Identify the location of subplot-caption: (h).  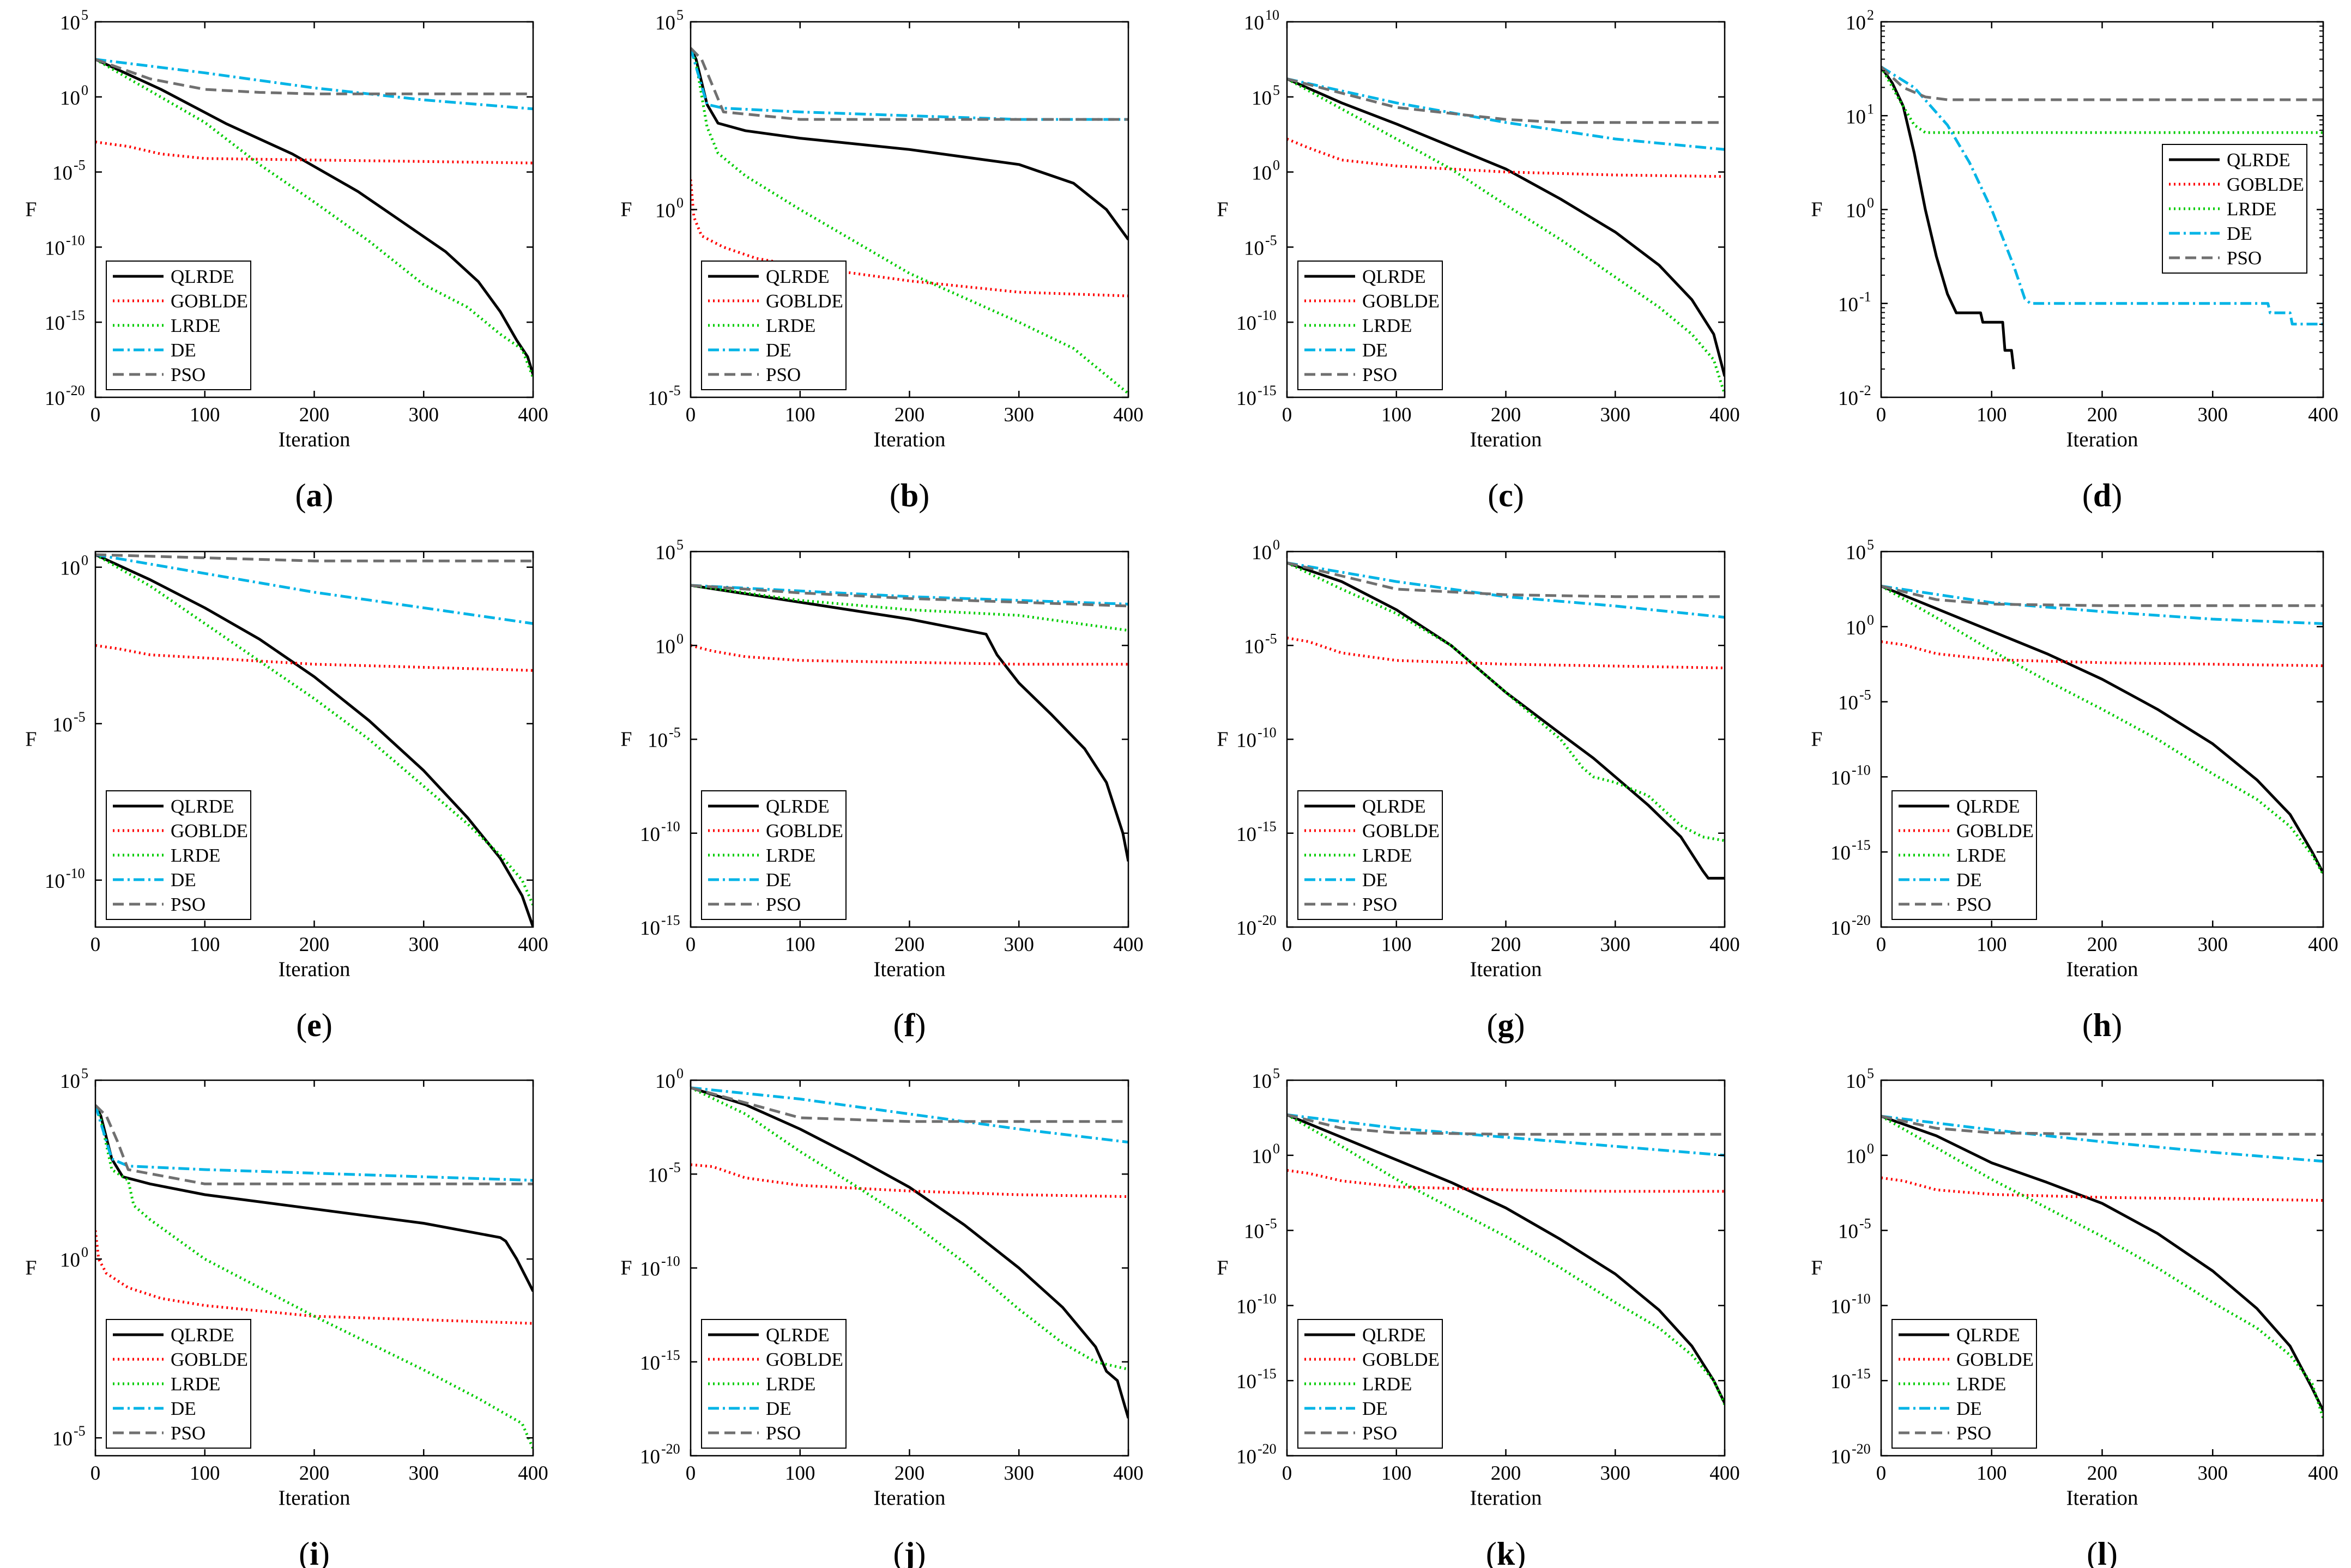
(2102, 1025).